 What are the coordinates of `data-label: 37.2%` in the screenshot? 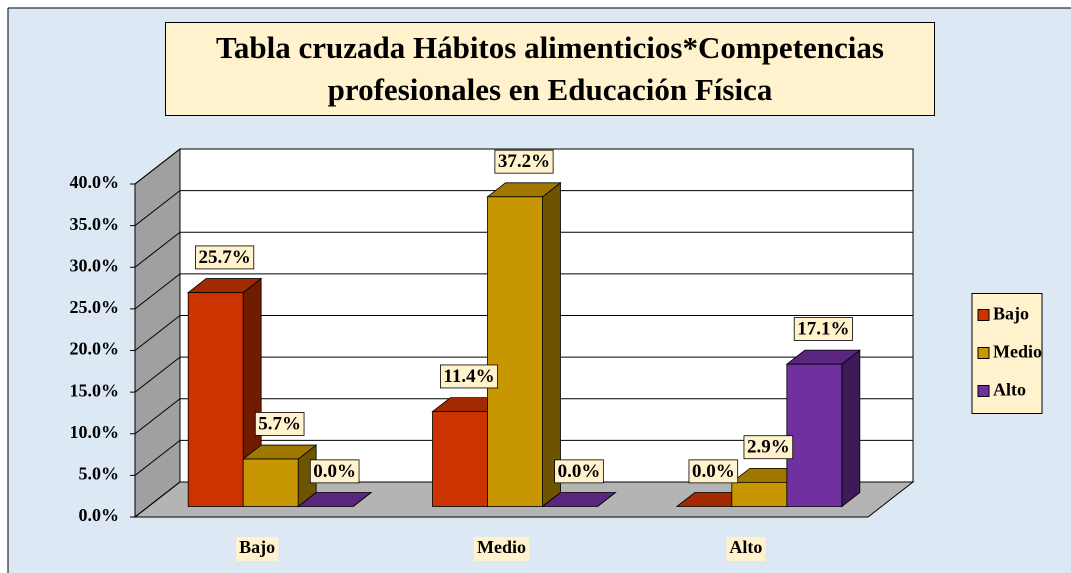 It's located at (524, 161).